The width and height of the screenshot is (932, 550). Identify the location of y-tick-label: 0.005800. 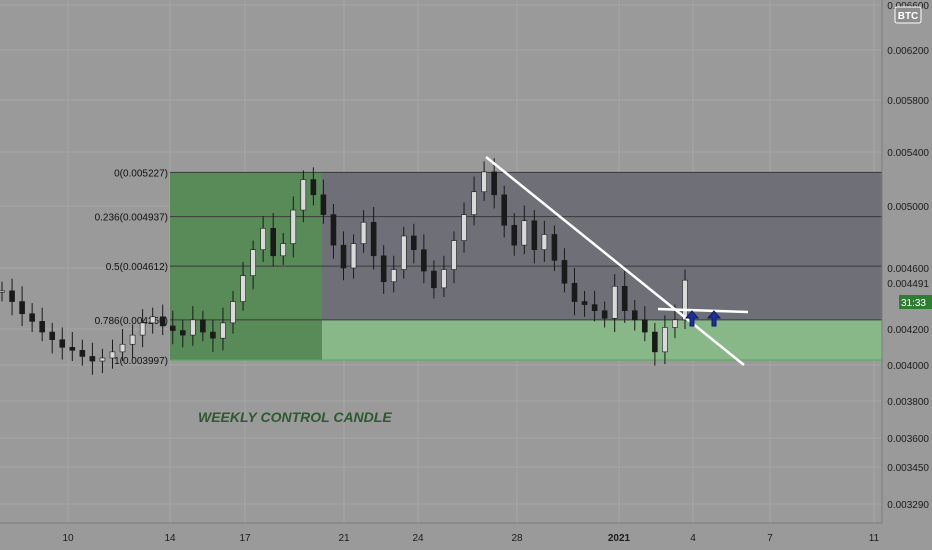
(908, 101).